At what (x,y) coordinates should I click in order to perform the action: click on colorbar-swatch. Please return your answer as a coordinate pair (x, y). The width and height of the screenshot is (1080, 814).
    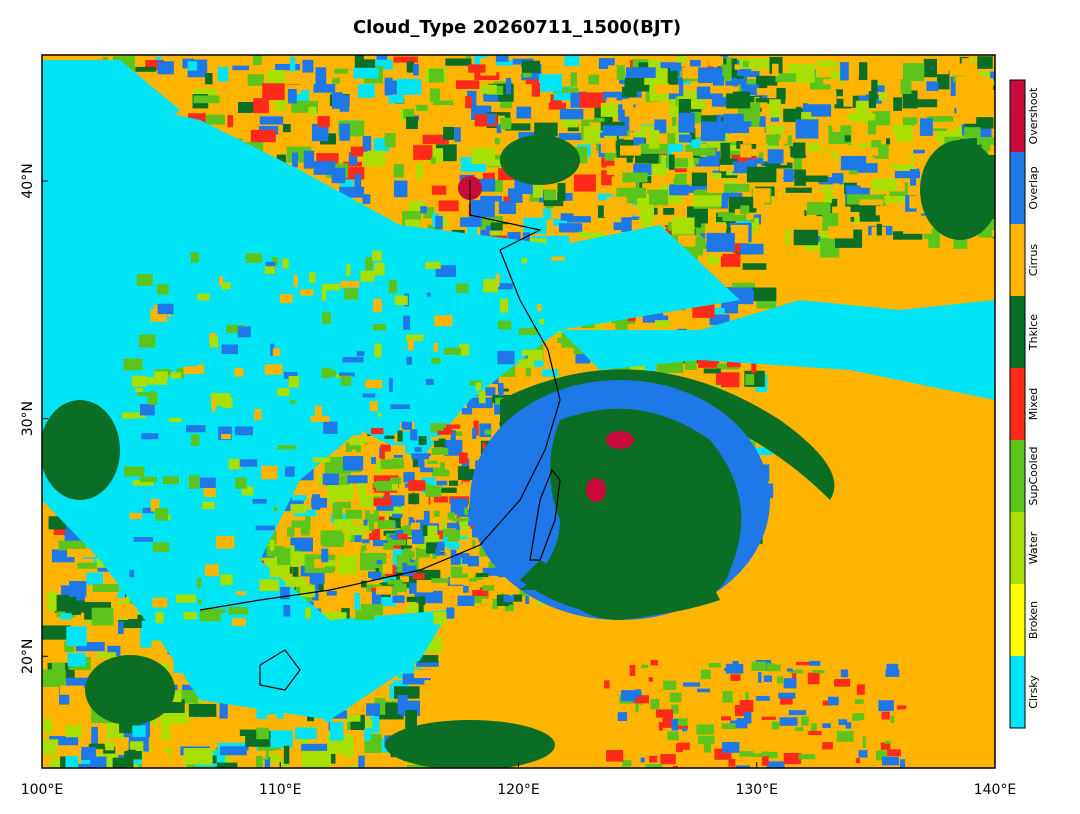
    Looking at the image, I should click on (1017, 404).